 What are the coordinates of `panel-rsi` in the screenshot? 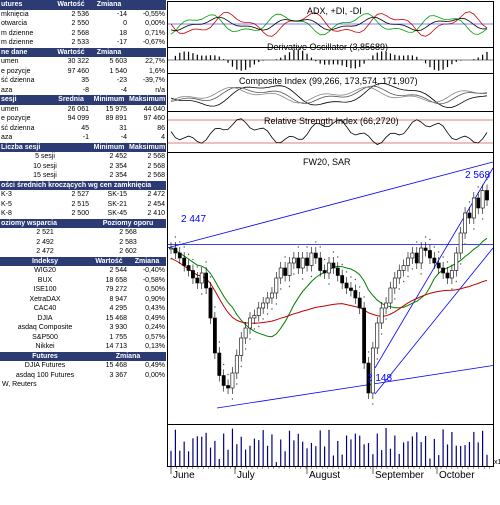 It's located at (330, 132).